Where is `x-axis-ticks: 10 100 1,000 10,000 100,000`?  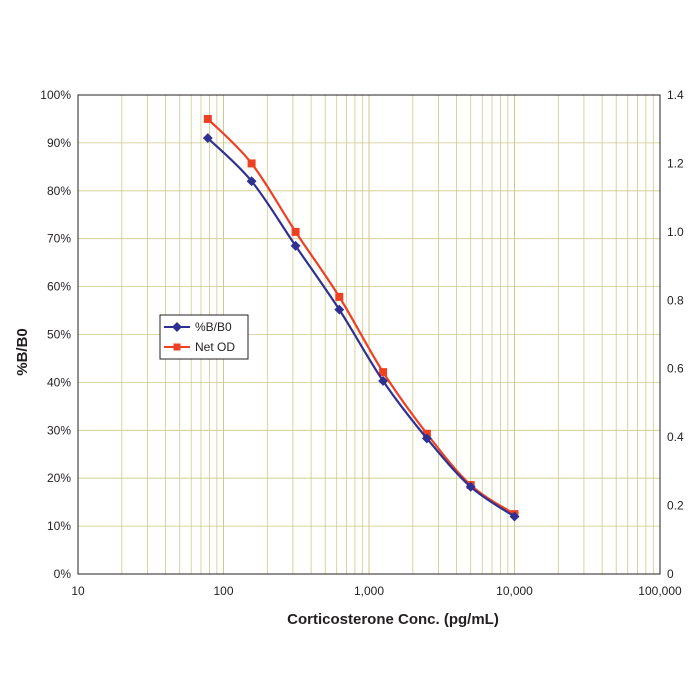 x-axis-ticks: 10 100 1,000 10,000 100,000 is located at coordinates (376, 591).